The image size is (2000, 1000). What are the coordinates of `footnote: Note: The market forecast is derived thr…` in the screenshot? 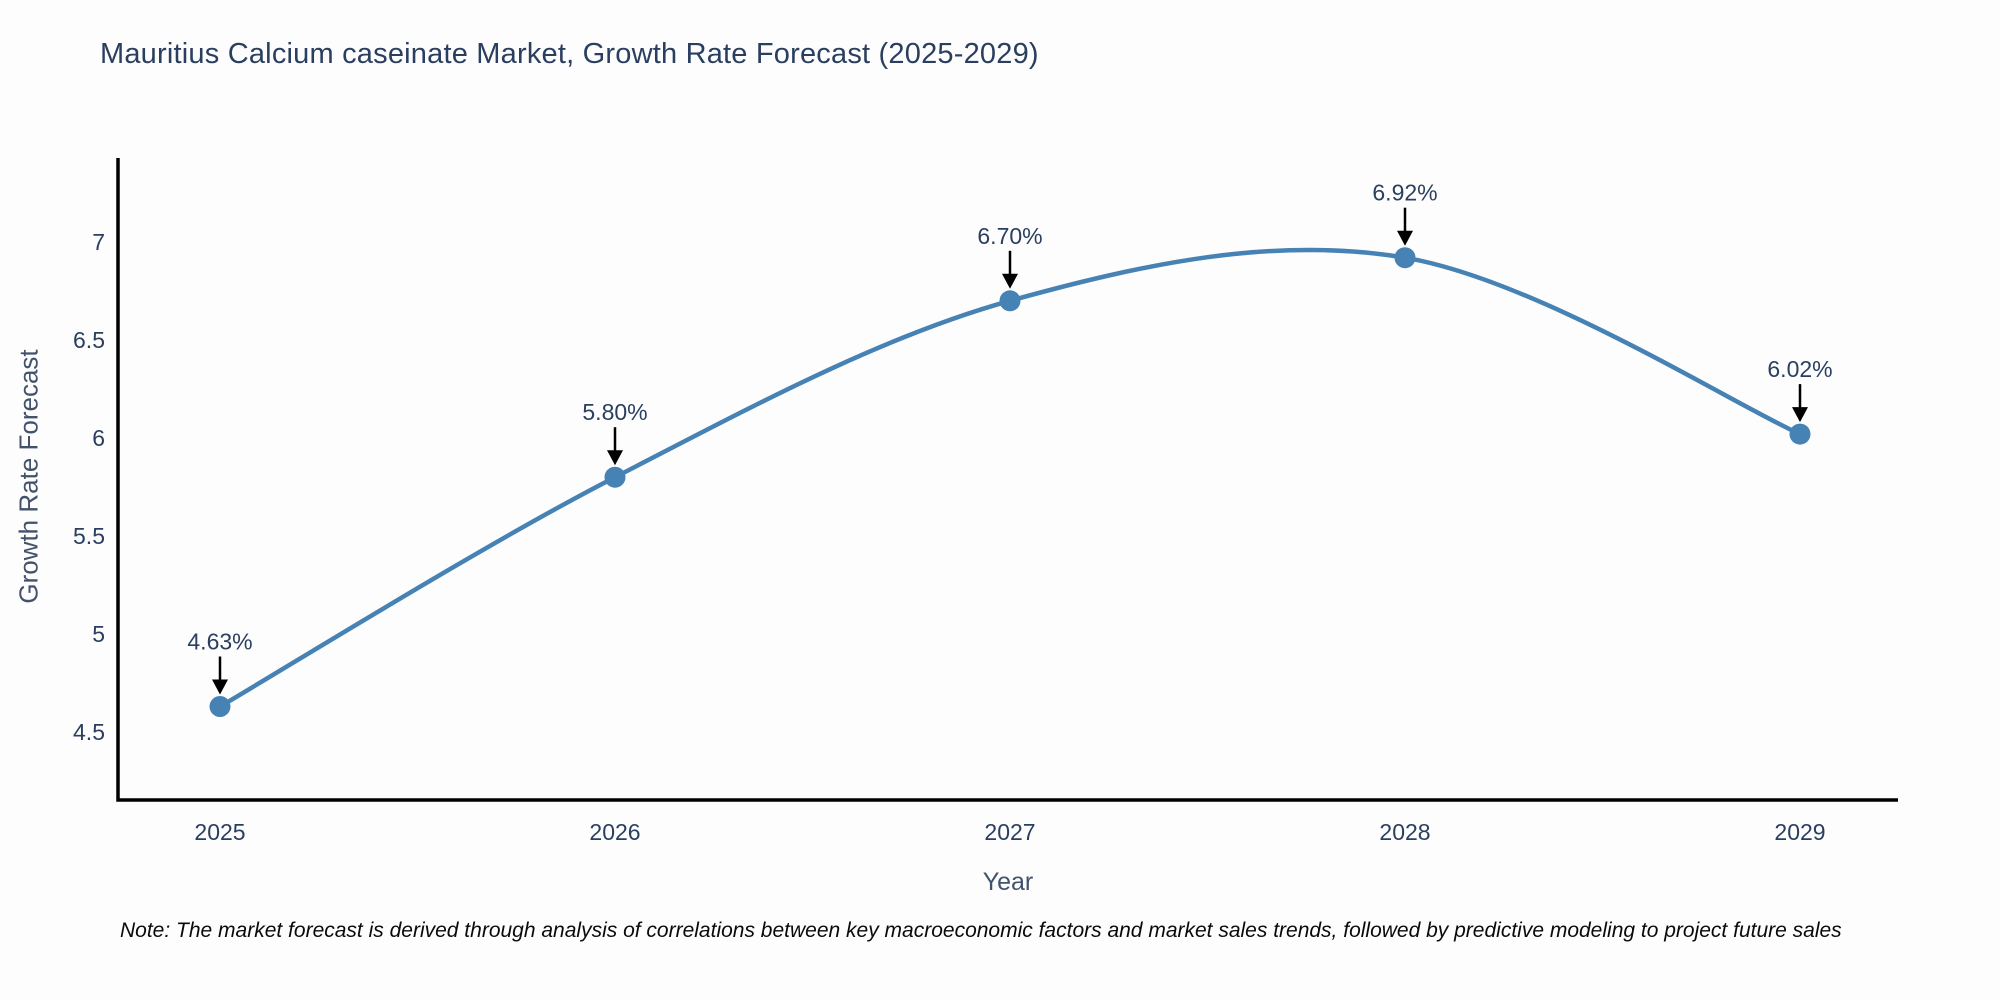 It's located at (981, 930).